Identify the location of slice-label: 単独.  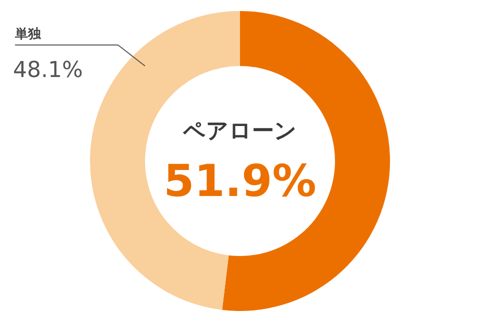
(28, 34).